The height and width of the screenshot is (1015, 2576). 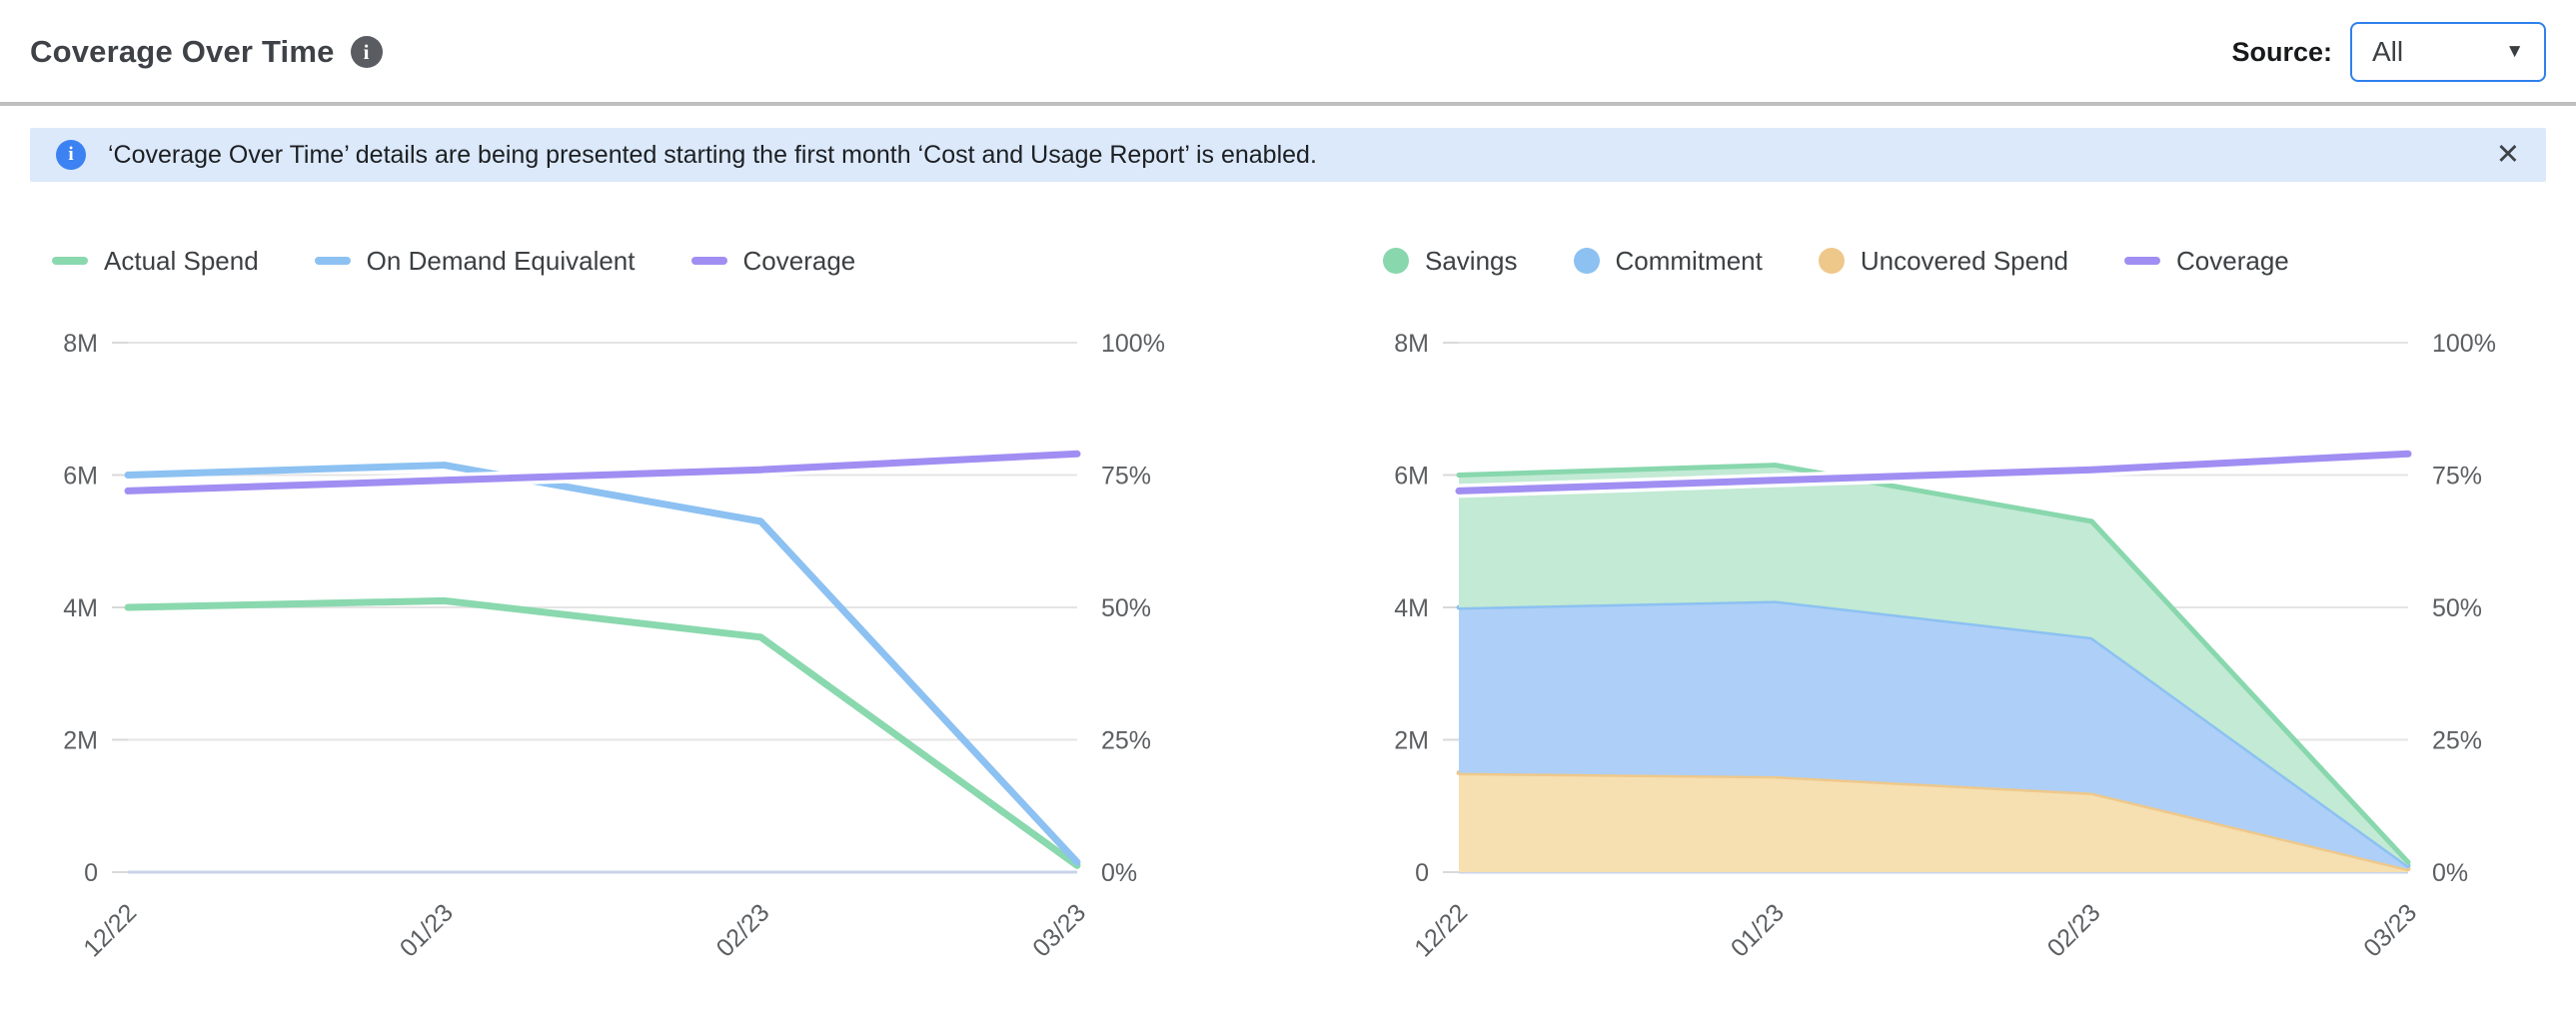 What do you see at coordinates (2507, 155) in the screenshot?
I see `close-icon: ✕` at bounding box center [2507, 155].